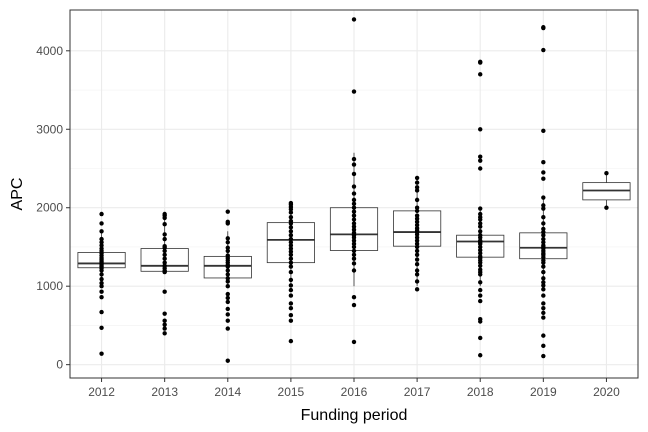 Image resolution: width=648 pixels, height=432 pixels. Describe the element at coordinates (480, 392) in the screenshot. I see `x-tick-label: 2018` at that location.